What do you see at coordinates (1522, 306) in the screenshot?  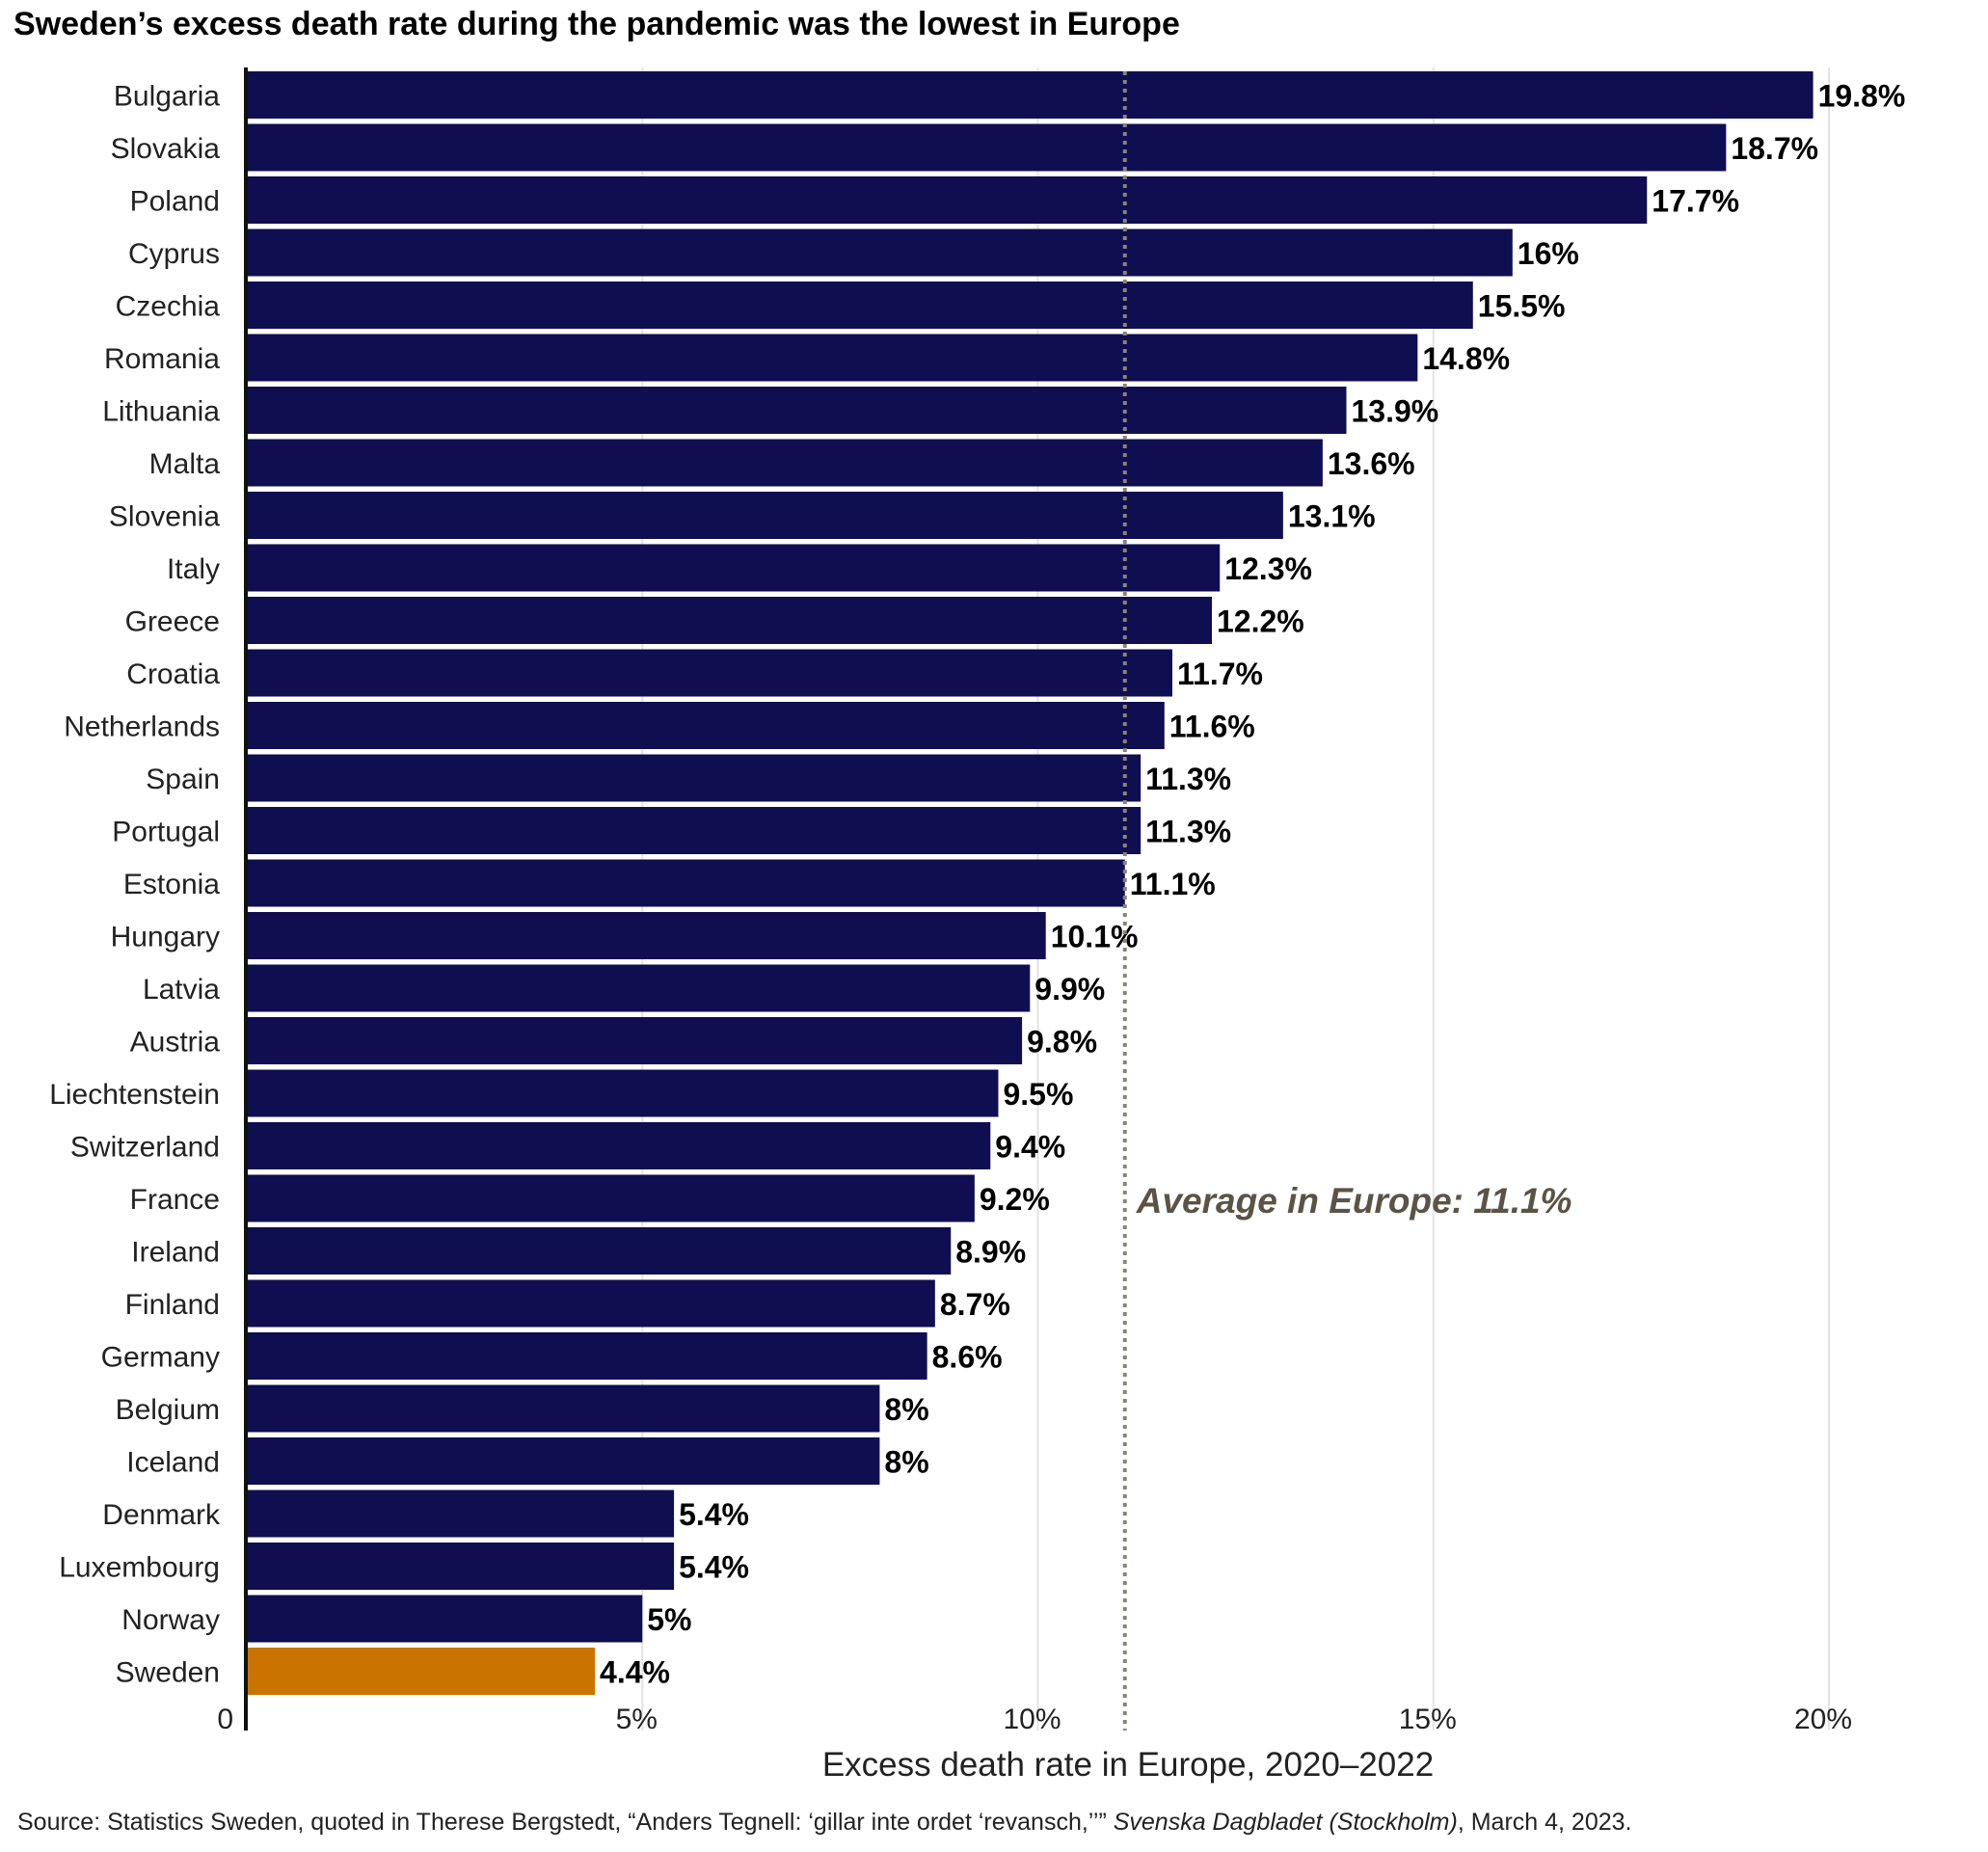 I see `value-label: 15.5%` at bounding box center [1522, 306].